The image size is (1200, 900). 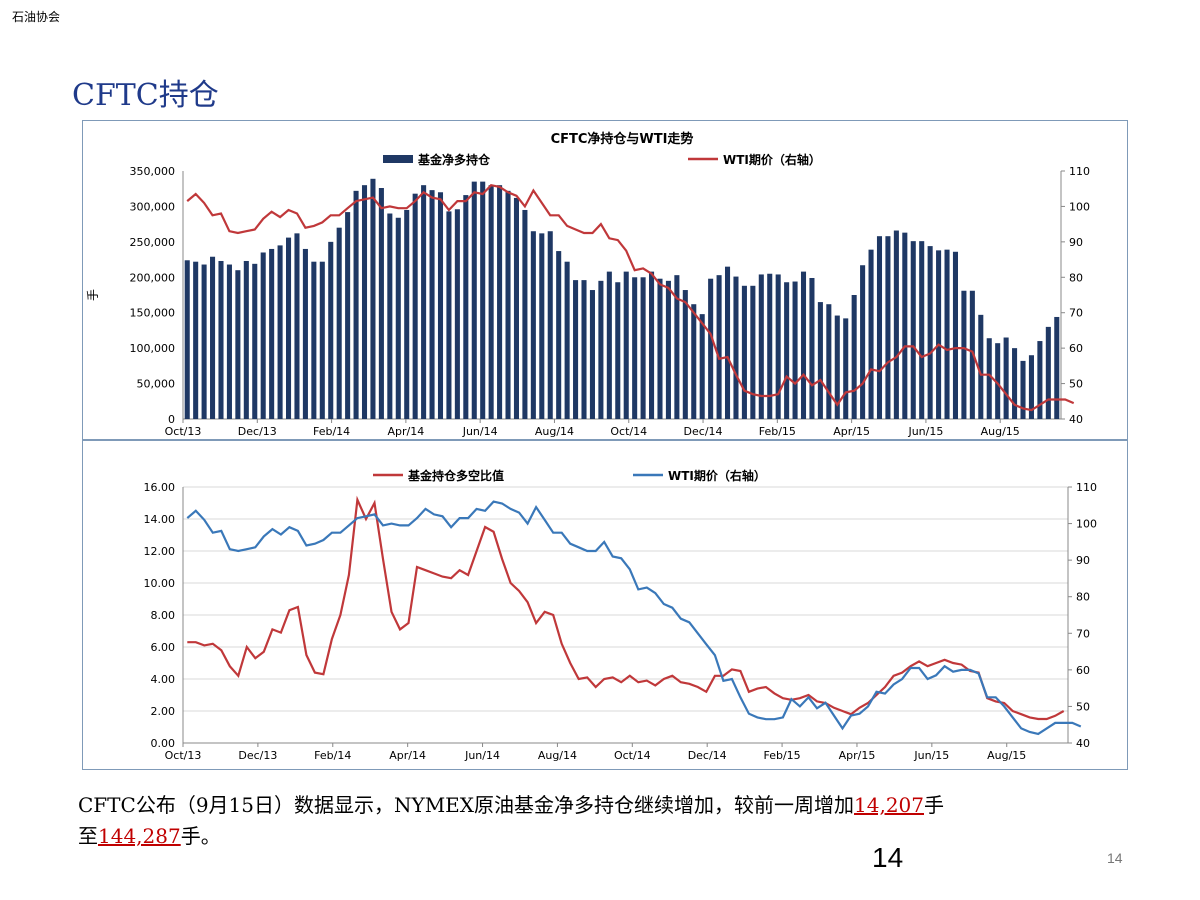 I want to click on y-tick-label: 50,000, so click(x=156, y=384).